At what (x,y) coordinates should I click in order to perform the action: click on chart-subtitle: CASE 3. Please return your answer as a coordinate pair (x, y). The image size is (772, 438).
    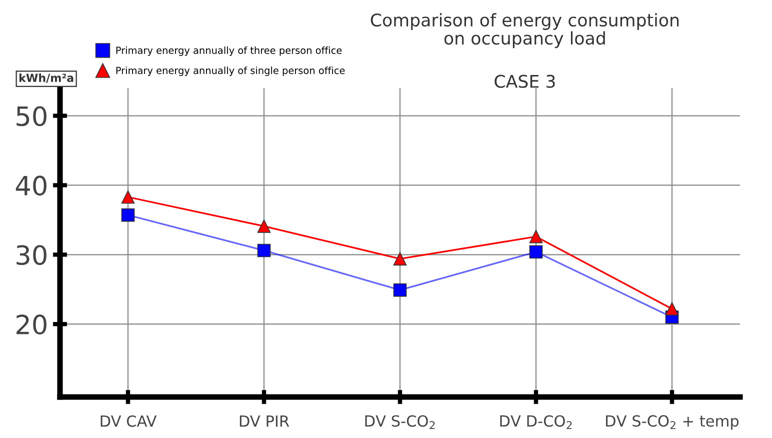
    Looking at the image, I should click on (524, 81).